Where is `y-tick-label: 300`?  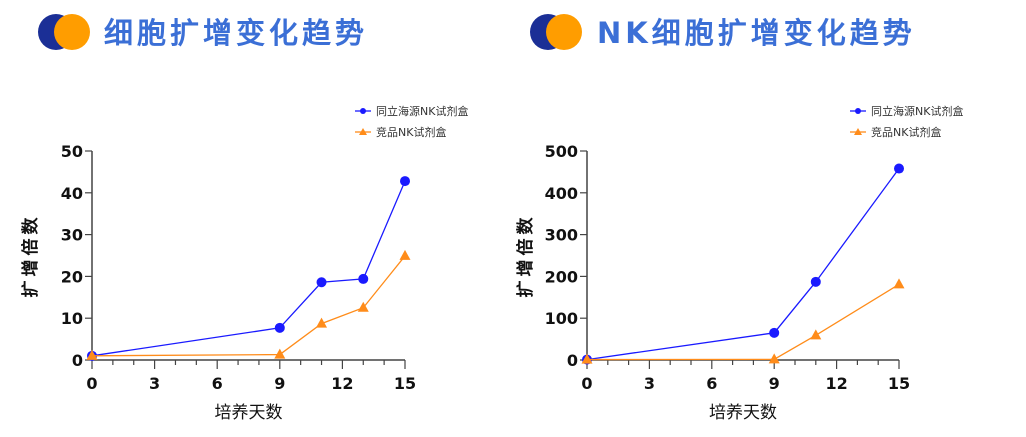 y-tick-label: 300 is located at coordinates (561, 235).